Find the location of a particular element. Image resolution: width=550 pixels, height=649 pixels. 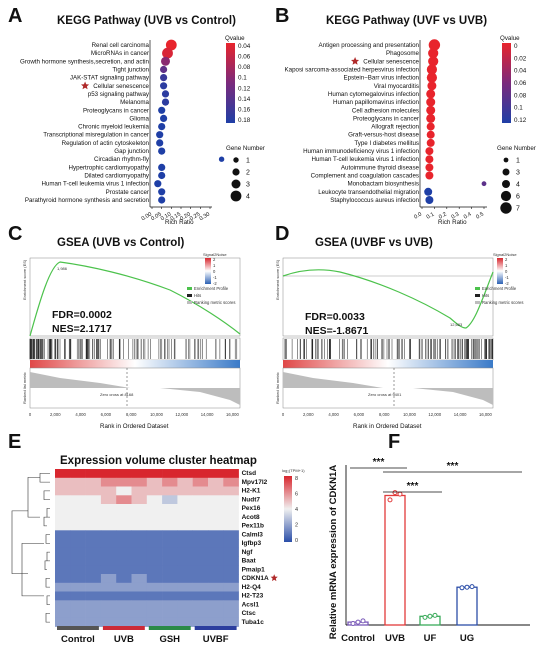

qvalue-tick: 0.12 is located at coordinates (244, 88).